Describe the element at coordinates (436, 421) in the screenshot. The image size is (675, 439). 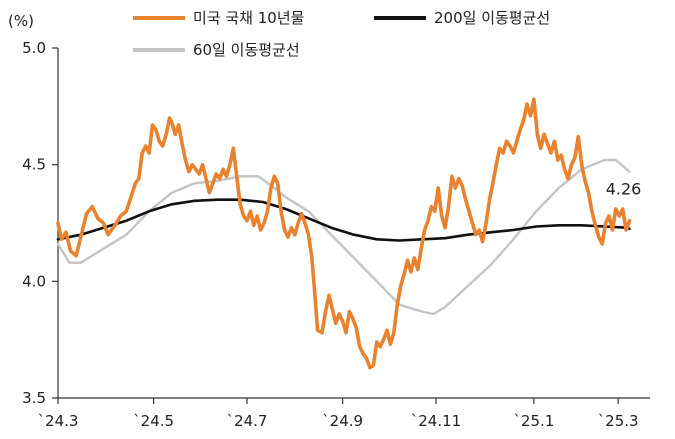
I see `x-tick-label: `24.11` at that location.